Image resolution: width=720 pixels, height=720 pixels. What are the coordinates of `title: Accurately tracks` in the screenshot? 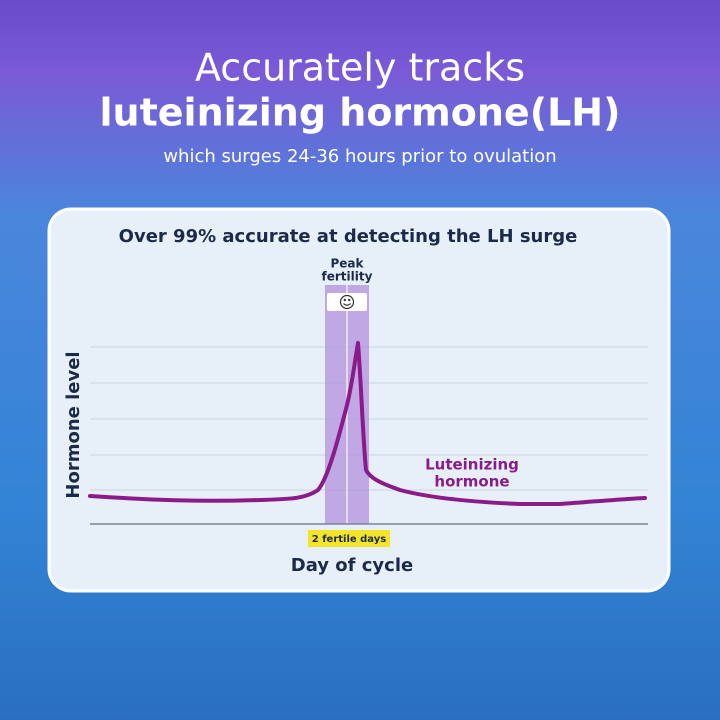 It's located at (360, 68).